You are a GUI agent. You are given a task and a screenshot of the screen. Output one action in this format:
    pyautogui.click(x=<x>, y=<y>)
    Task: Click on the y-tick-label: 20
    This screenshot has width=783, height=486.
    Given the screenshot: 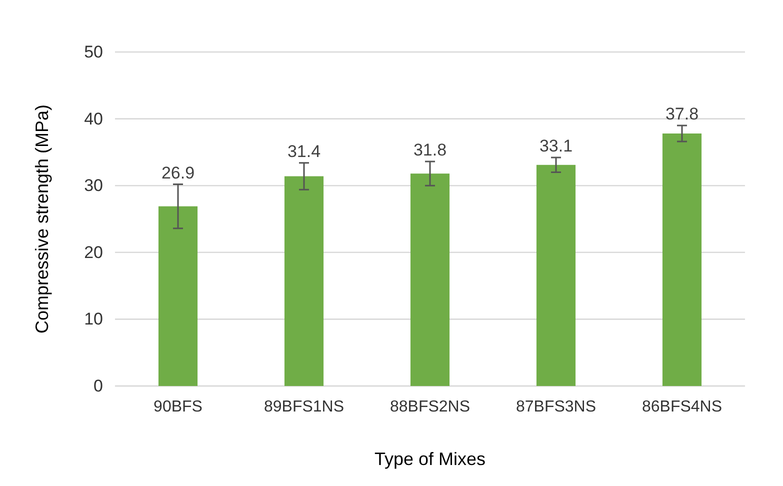 What is the action you would take?
    pyautogui.click(x=93, y=252)
    